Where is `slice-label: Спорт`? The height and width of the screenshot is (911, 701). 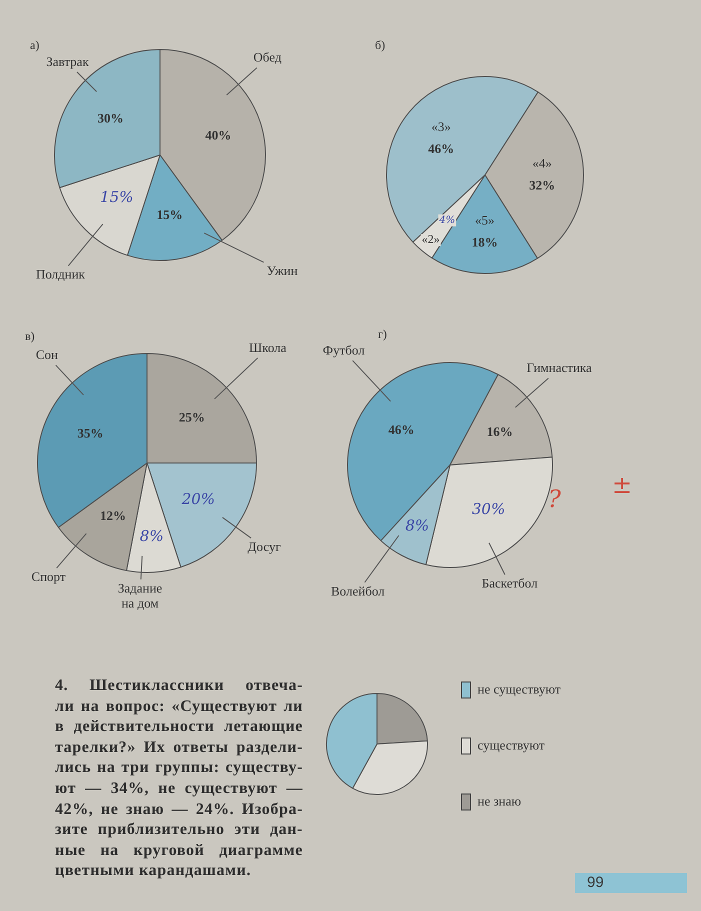 slice-label: Спорт is located at coordinates (48, 576).